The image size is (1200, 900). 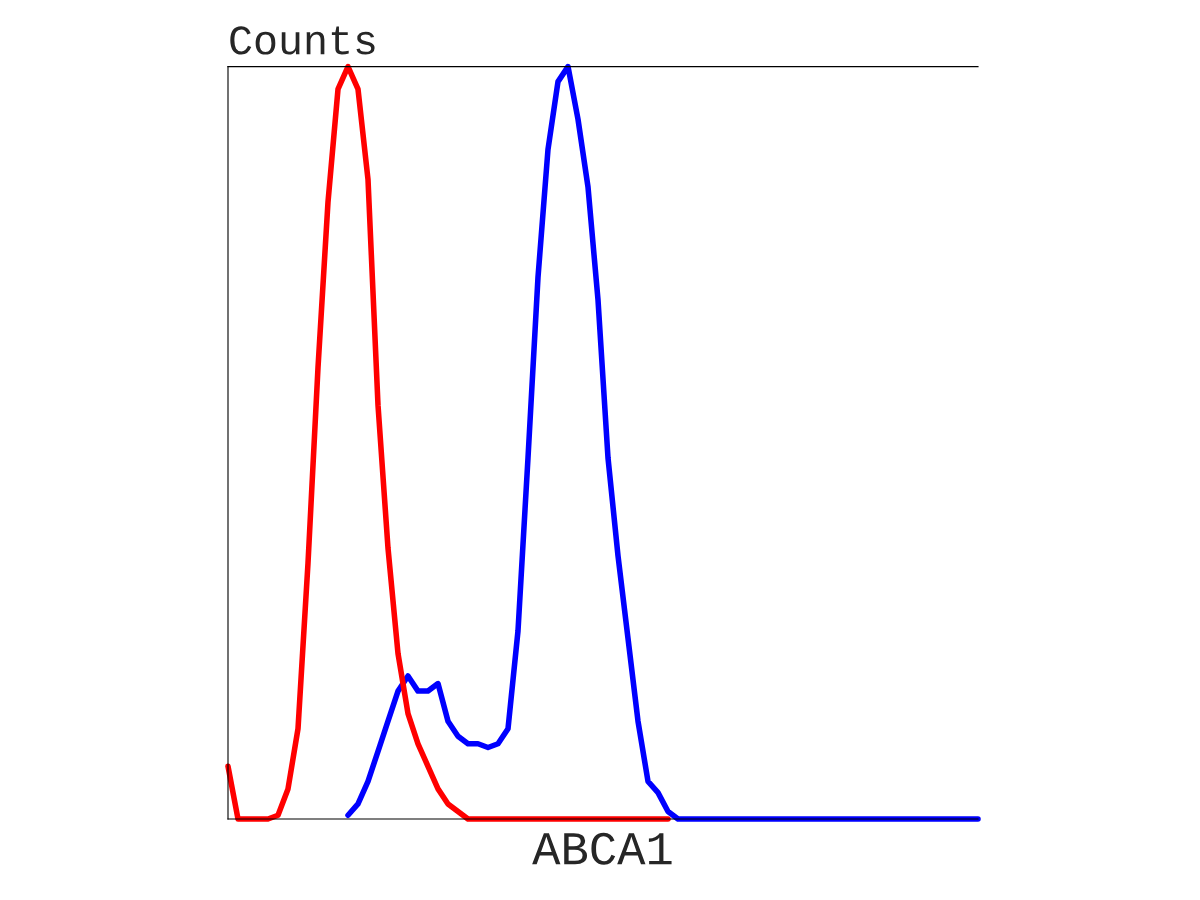 What do you see at coordinates (302, 40) in the screenshot?
I see `y-axis-title: Counts` at bounding box center [302, 40].